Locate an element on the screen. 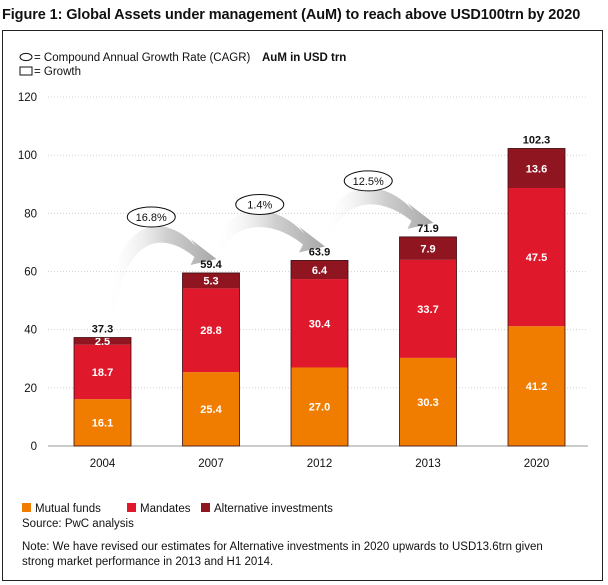  bar-value-label: 30.3 is located at coordinates (427, 403).